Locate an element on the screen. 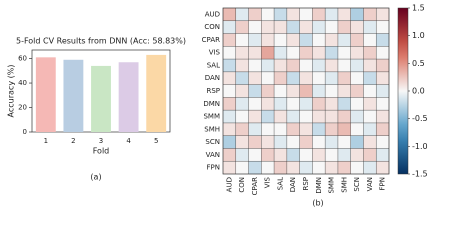 The image size is (451, 240). row-label: SCN is located at coordinates (212, 142).